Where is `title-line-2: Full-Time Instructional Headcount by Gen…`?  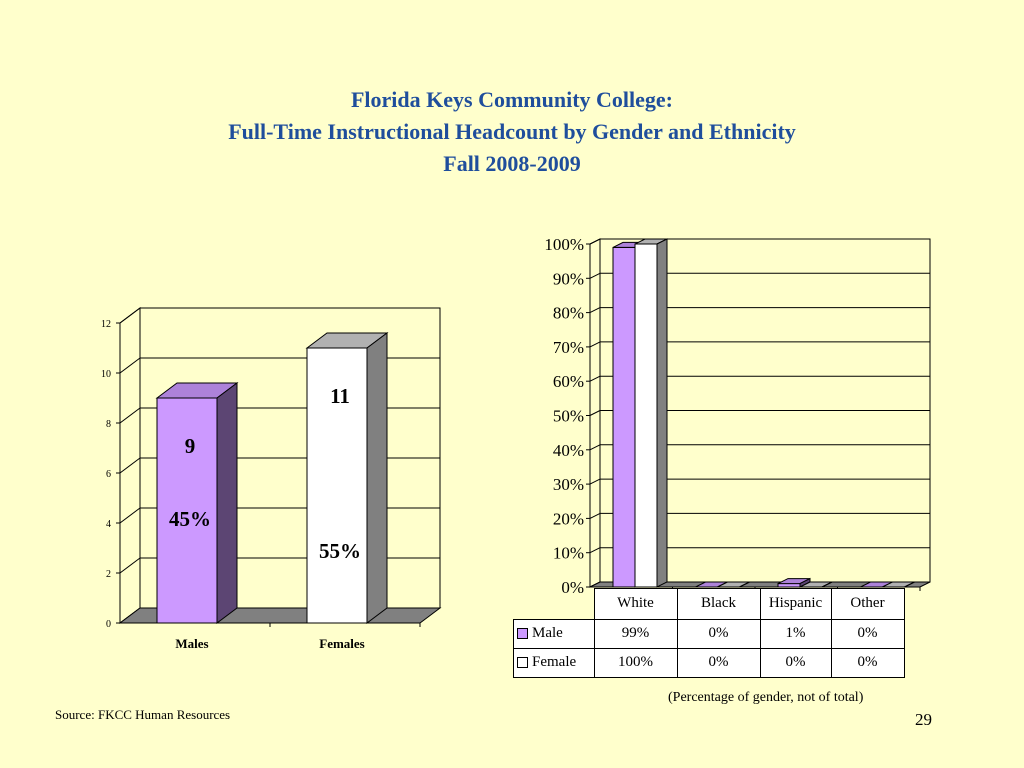
title-line-2: Full-Time Instructional Headcount by Gen… is located at coordinates (512, 131).